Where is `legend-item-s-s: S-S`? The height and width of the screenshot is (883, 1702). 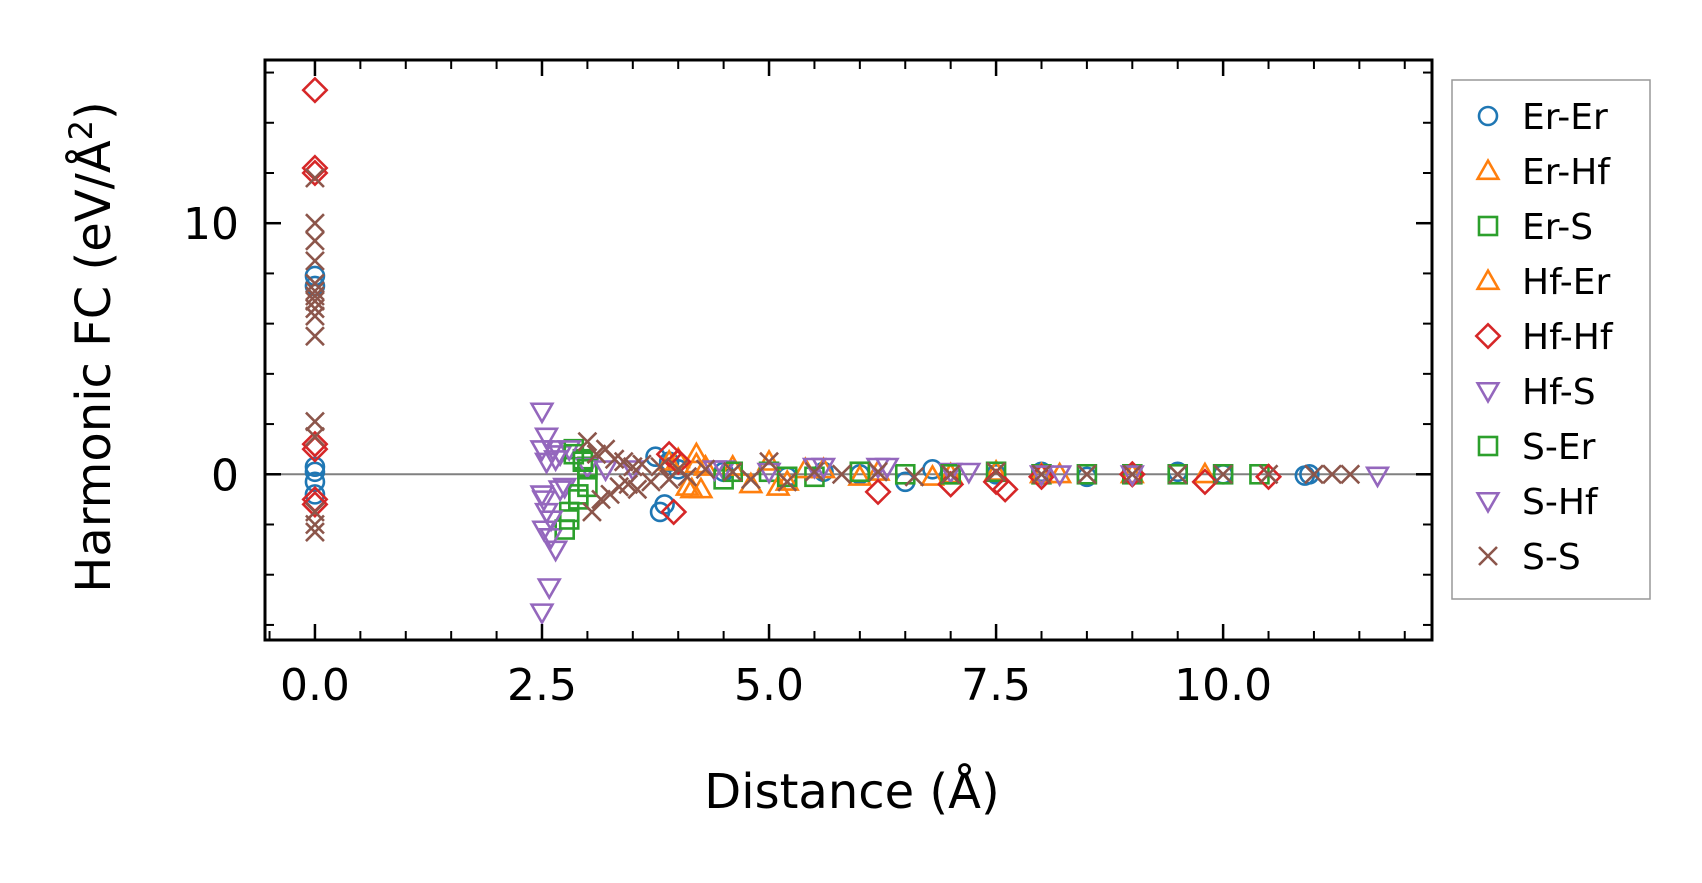 legend-item-s-s: S-S is located at coordinates (1529, 557).